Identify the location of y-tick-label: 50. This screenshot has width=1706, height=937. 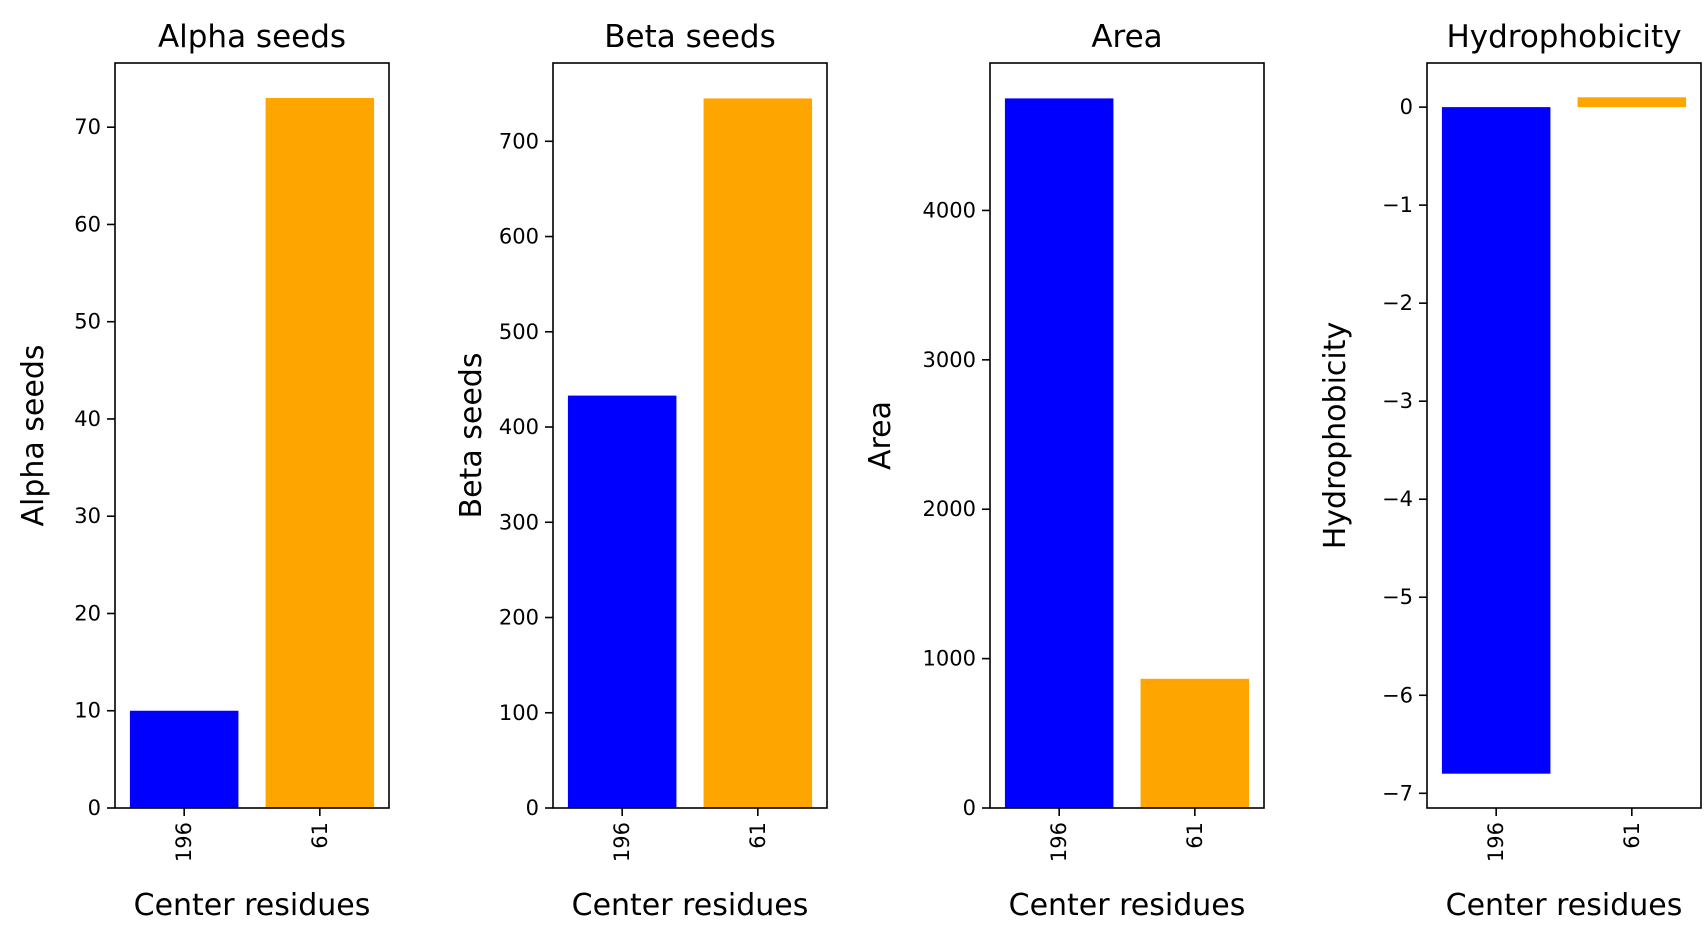
(87, 322).